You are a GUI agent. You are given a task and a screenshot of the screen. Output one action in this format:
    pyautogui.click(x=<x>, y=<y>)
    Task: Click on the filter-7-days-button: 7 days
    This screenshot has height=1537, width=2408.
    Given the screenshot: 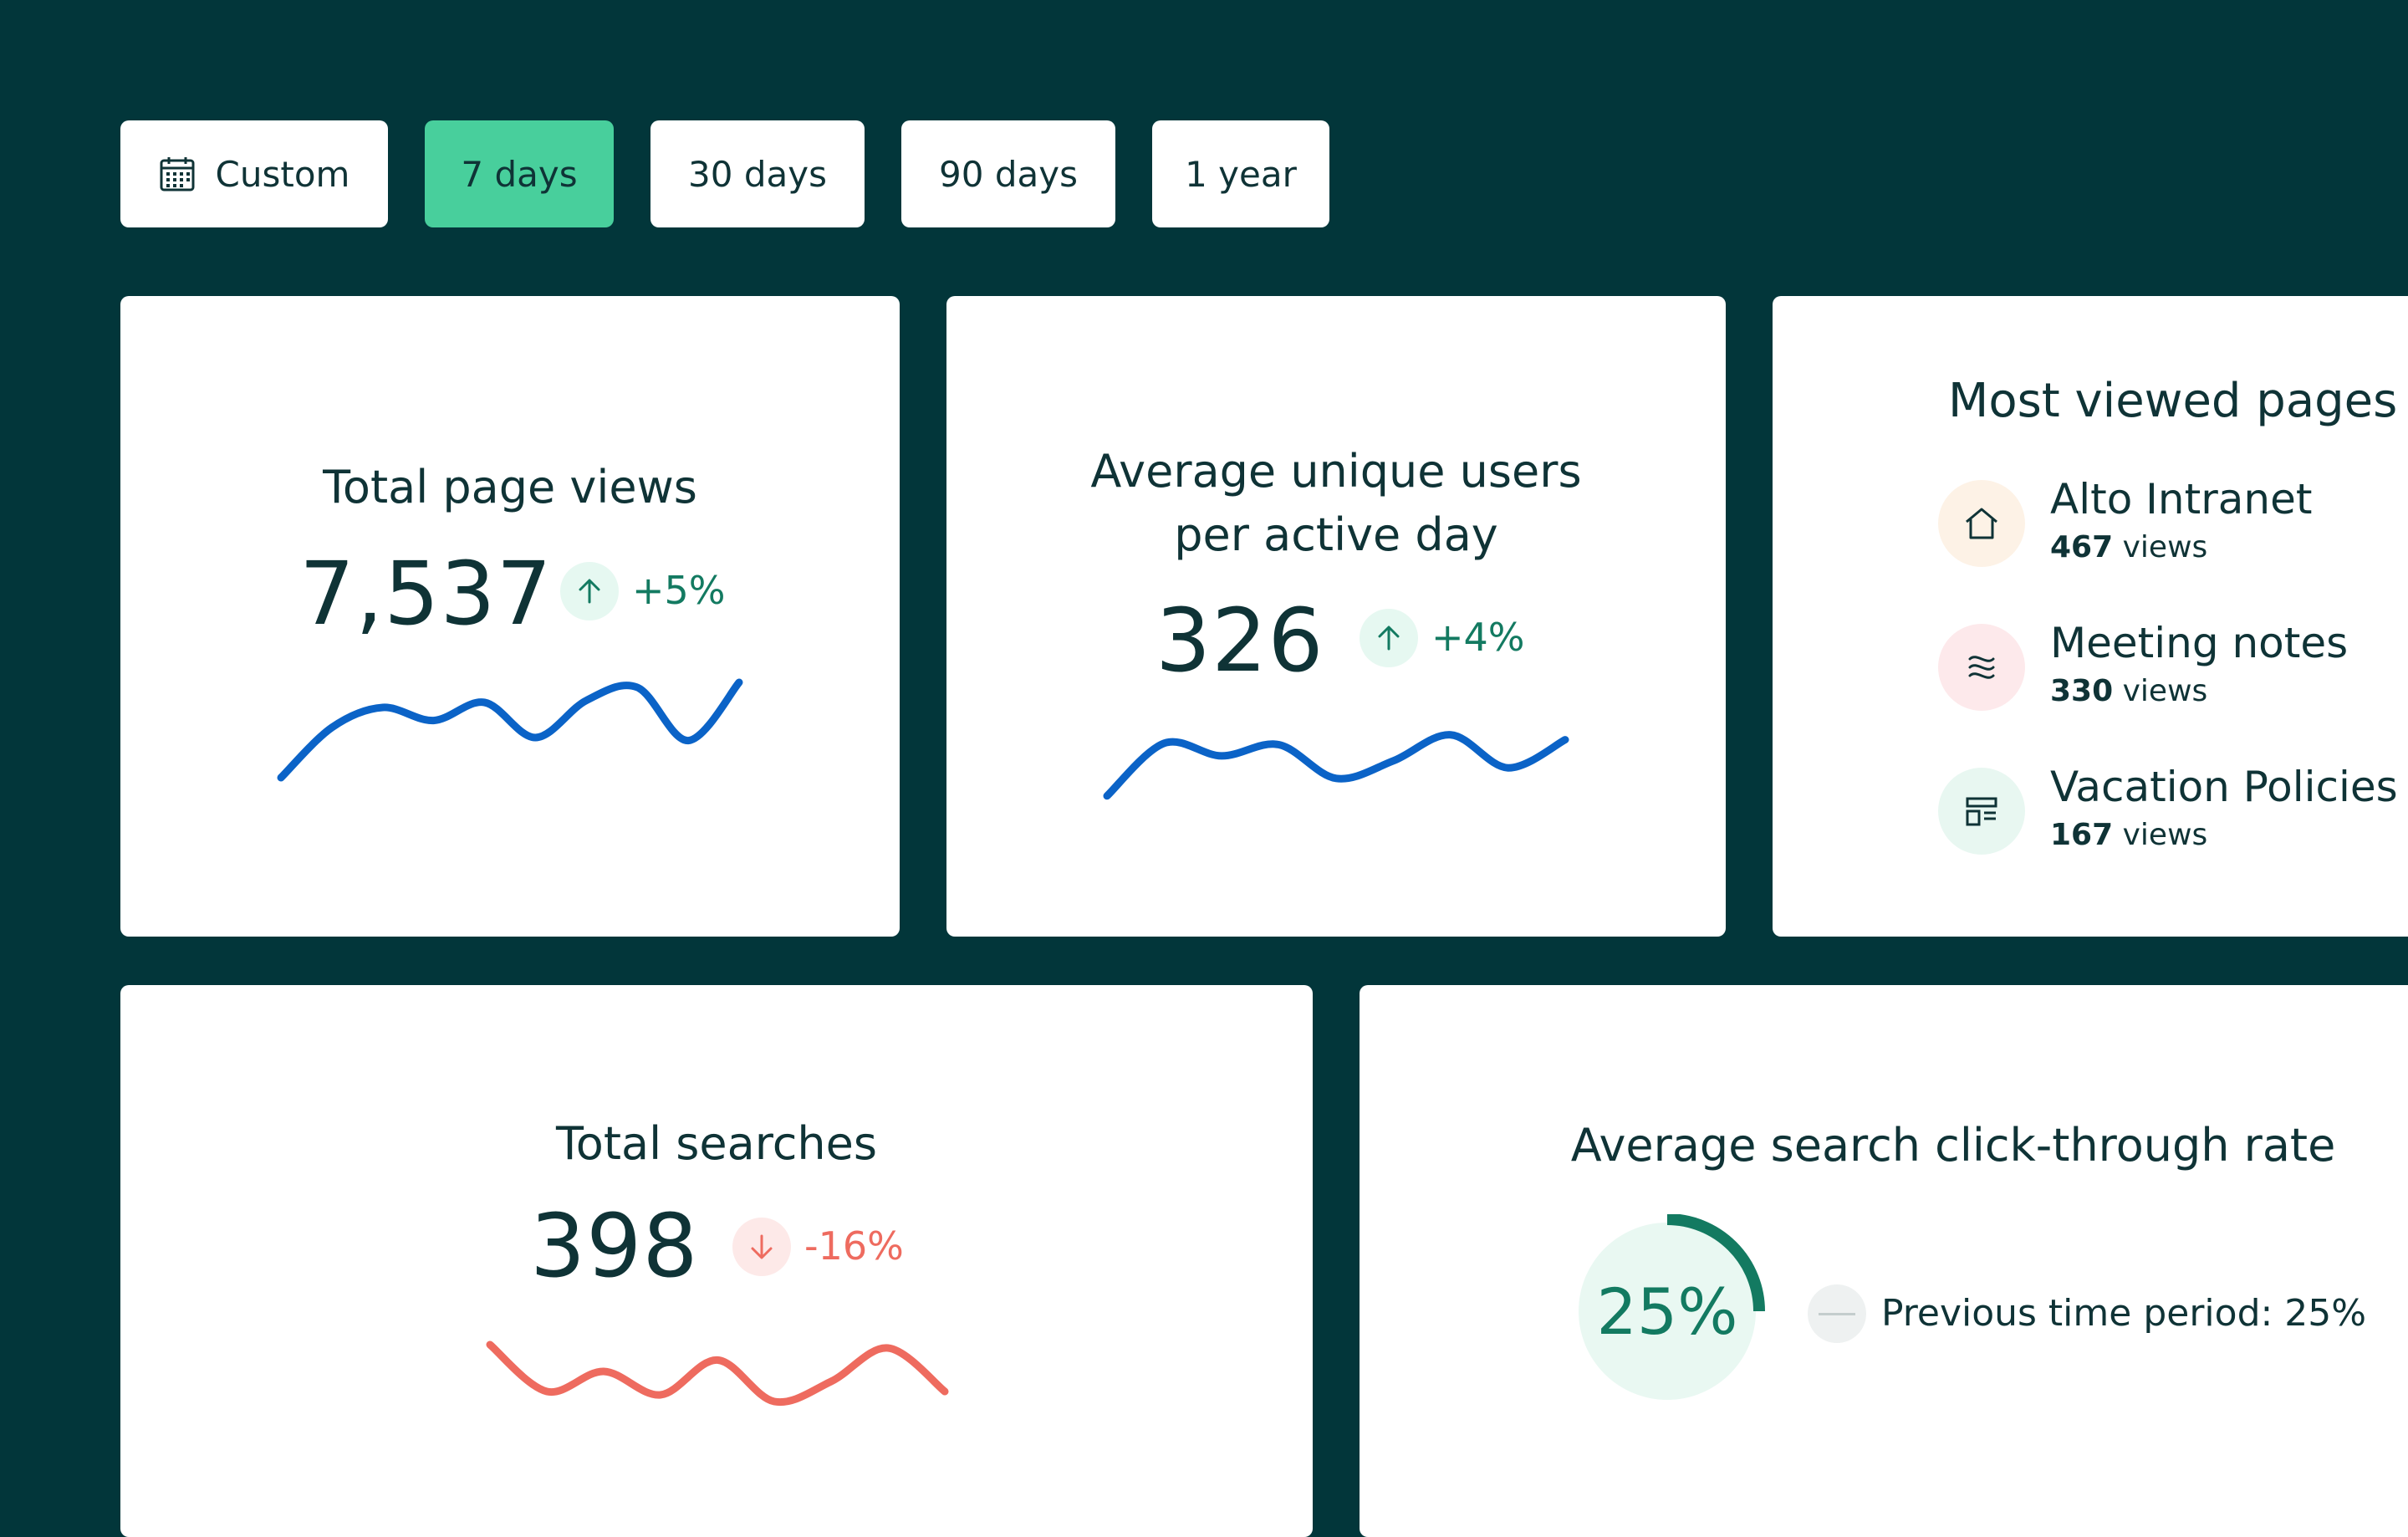 What is the action you would take?
    pyautogui.click(x=519, y=173)
    